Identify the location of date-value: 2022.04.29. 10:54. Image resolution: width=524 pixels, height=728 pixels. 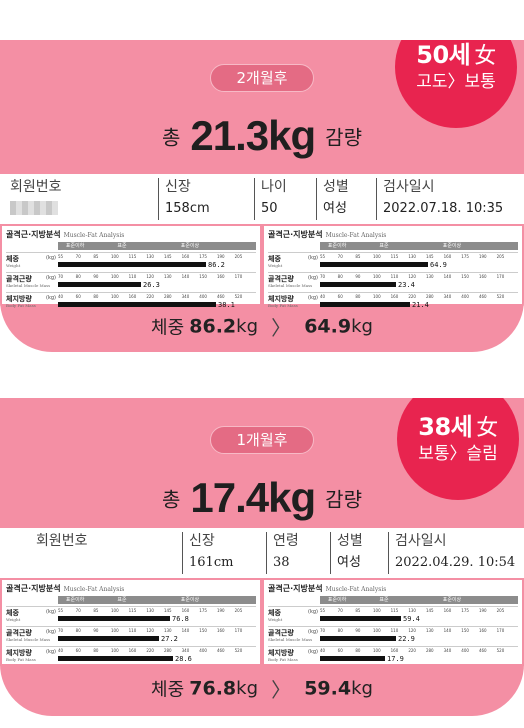
(455, 562).